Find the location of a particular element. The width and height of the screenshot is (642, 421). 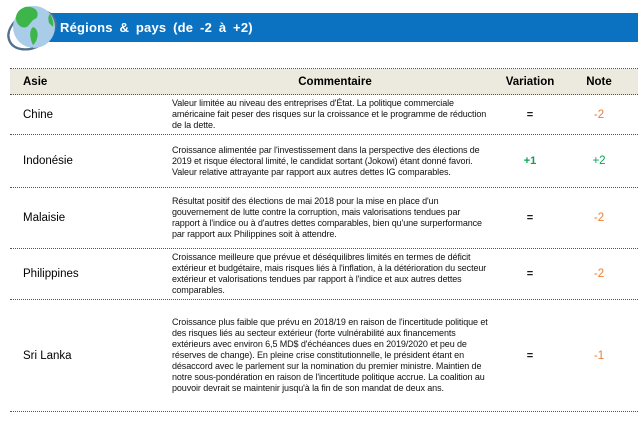

page-title: Régions & pays (de -2 à +2) is located at coordinates (156, 27).